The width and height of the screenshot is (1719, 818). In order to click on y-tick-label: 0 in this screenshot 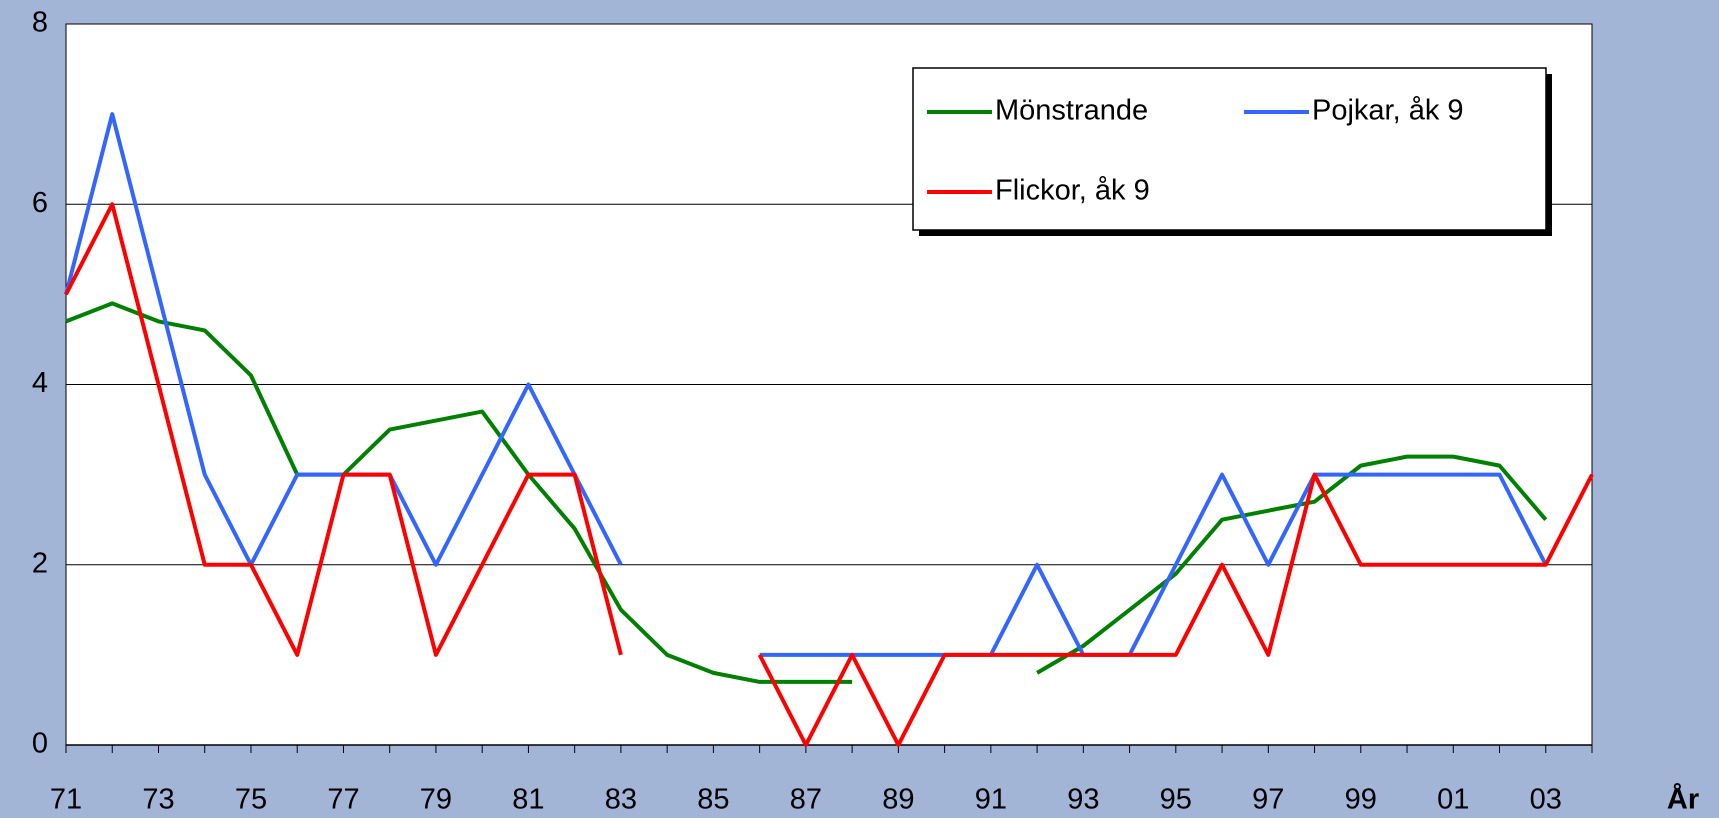, I will do `click(40, 744)`.